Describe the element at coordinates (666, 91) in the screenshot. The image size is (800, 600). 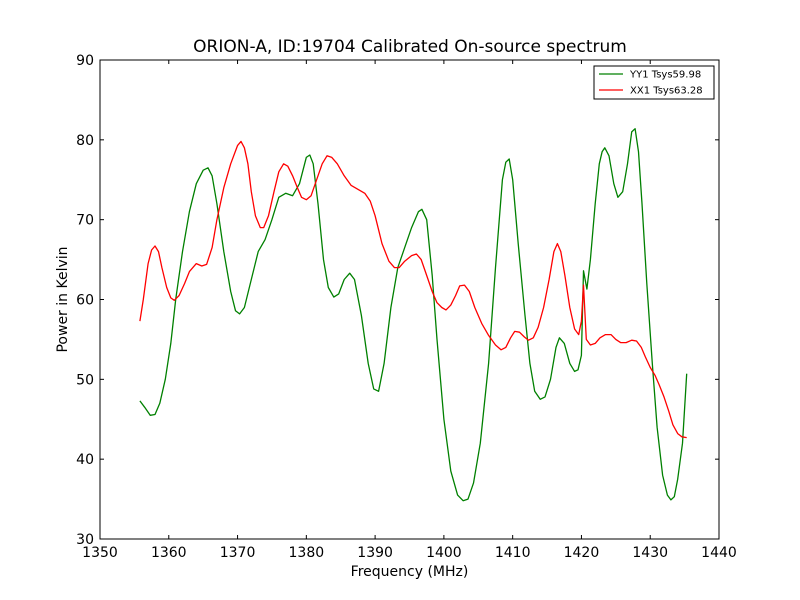
I see `legend-label-2: XX1 Tsys63.28` at that location.